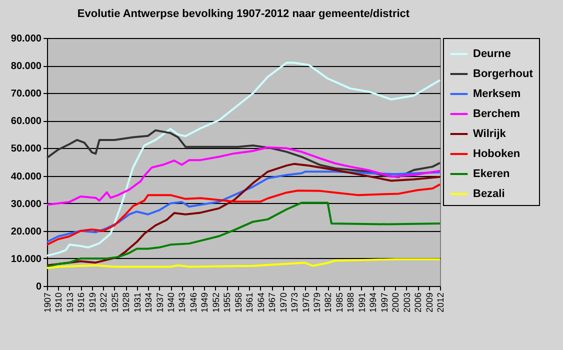  I want to click on x-tick-label: 1934, so click(149, 302).